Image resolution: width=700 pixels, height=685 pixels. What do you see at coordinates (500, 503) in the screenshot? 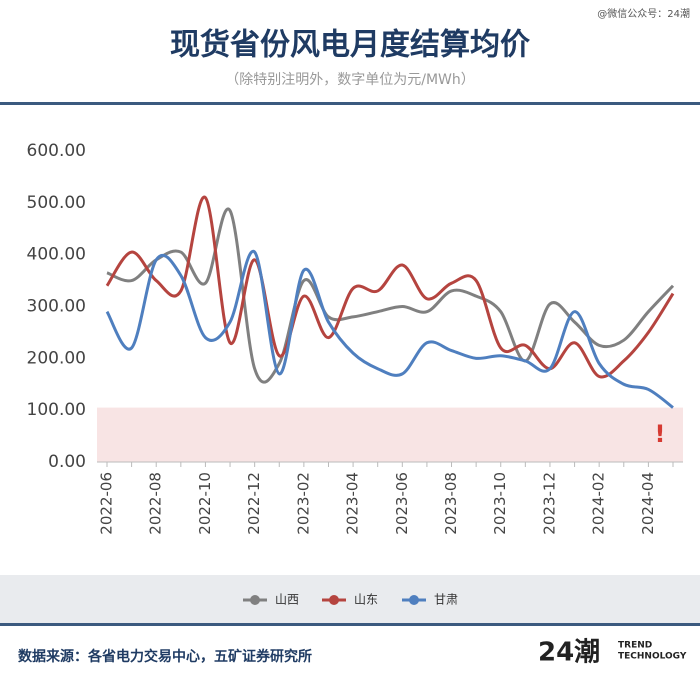
I see `x-tick-label: 2023-10` at bounding box center [500, 503].